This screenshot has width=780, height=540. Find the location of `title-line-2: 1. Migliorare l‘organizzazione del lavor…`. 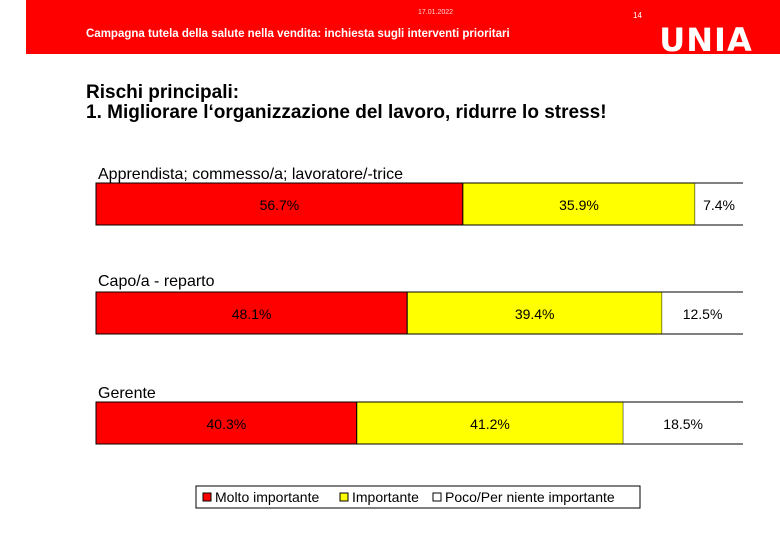

title-line-2: 1. Migliorare l‘organizzazione del lavor… is located at coordinates (346, 112).